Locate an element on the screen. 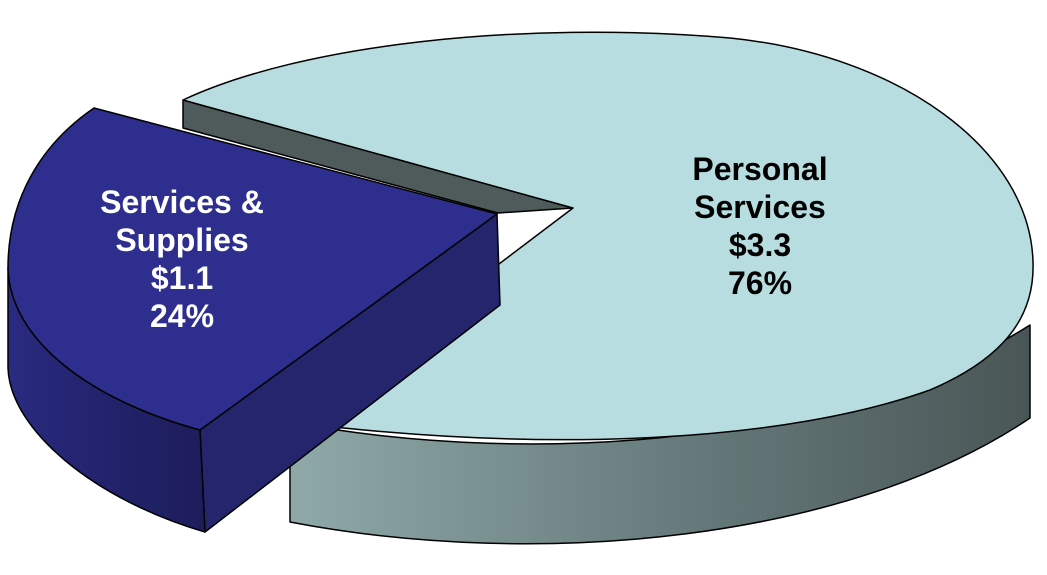  slice-label-services-line2: Supplies is located at coordinates (182, 240).